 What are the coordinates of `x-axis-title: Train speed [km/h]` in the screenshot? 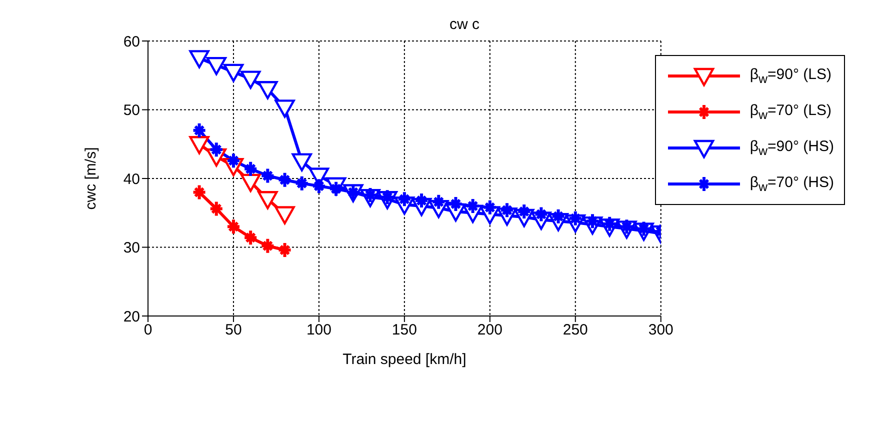 It's located at (404, 359).